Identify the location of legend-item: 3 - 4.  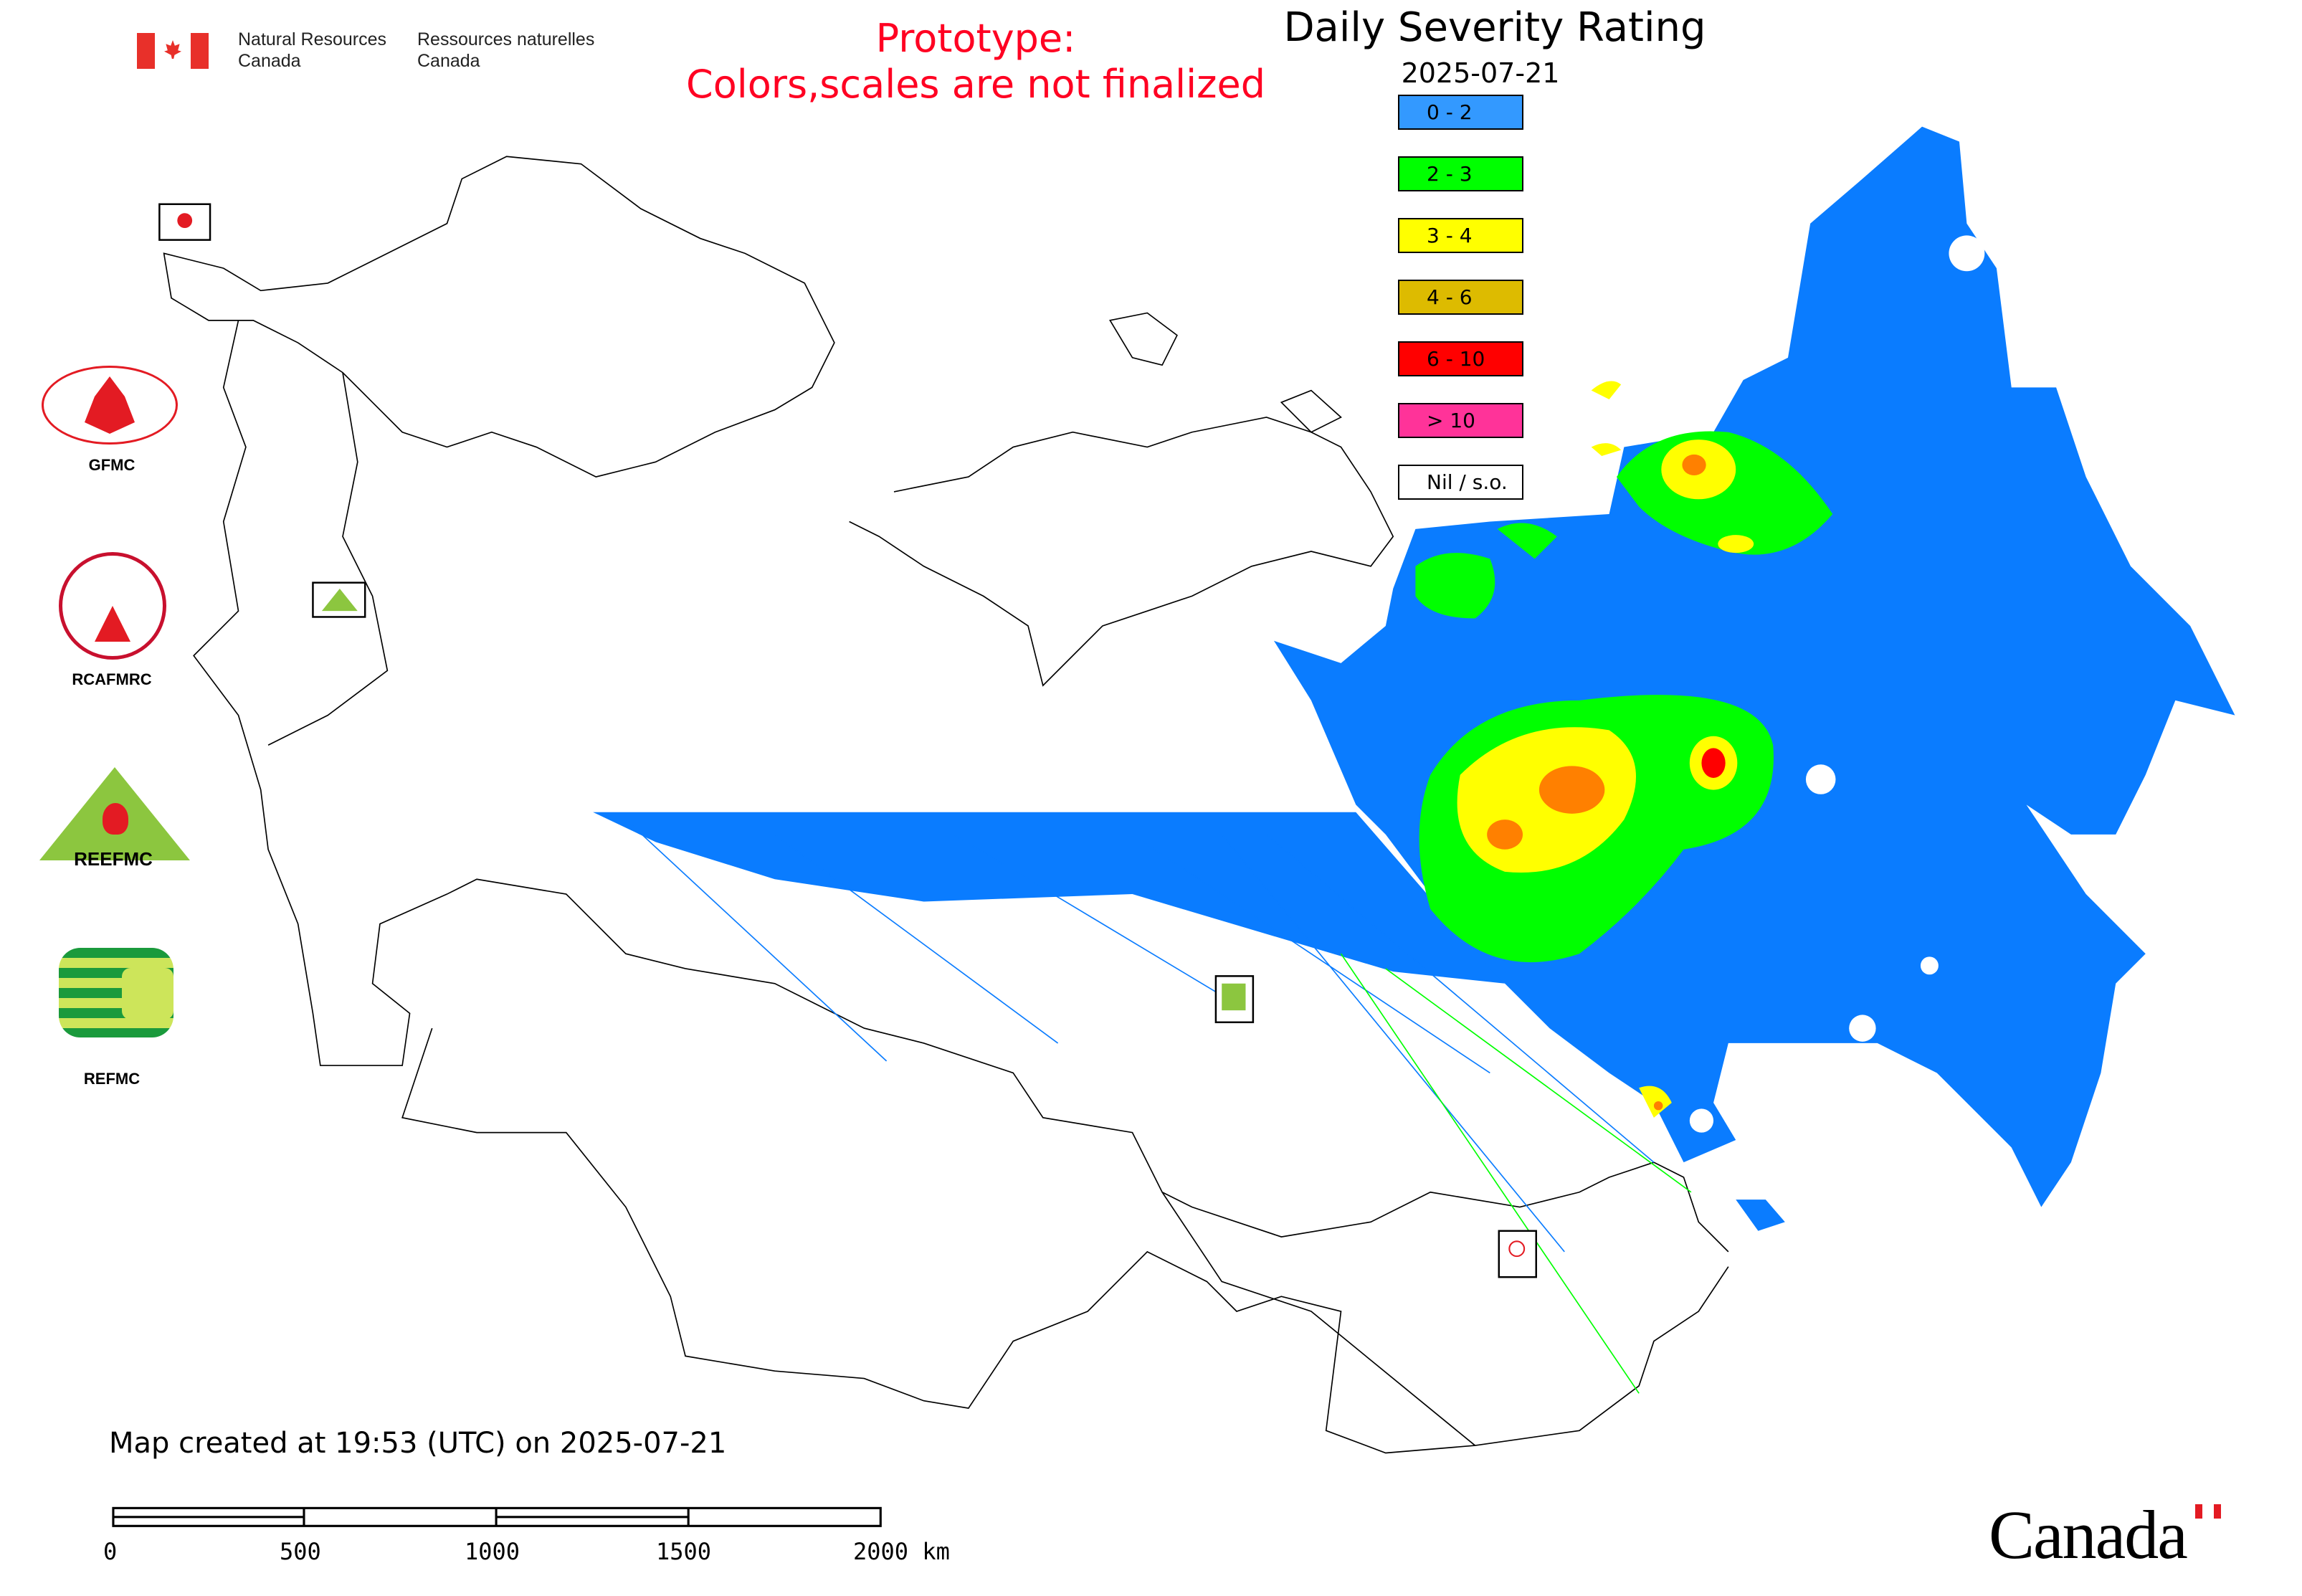
(1460, 235).